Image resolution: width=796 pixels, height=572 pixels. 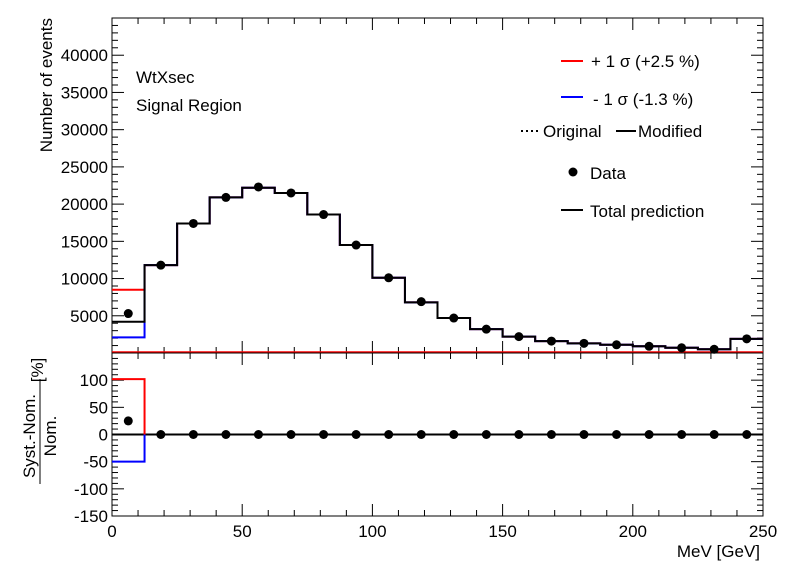 I want to click on main-y-tick-label: 35000, so click(x=84, y=92).